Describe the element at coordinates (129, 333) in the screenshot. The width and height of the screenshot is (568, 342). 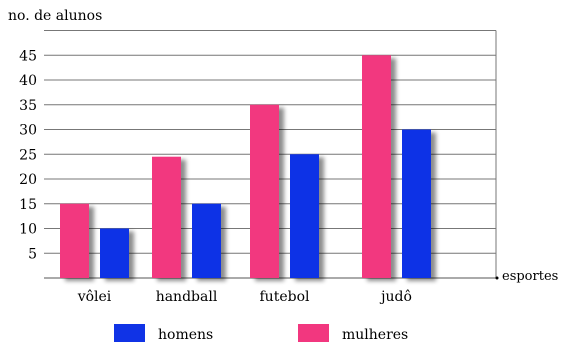
I see `legend-swatch-homens` at that location.